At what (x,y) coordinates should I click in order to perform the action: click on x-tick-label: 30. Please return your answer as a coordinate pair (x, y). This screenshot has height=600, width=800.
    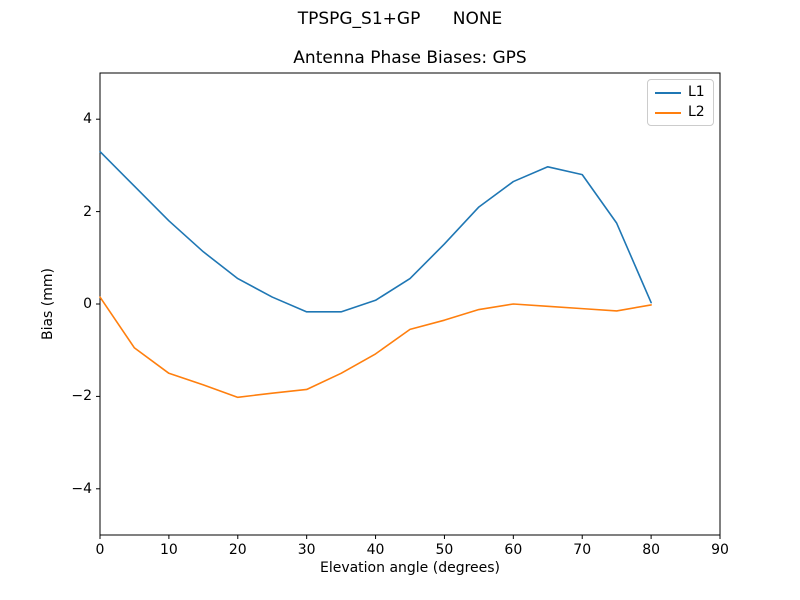
    Looking at the image, I should click on (306, 550).